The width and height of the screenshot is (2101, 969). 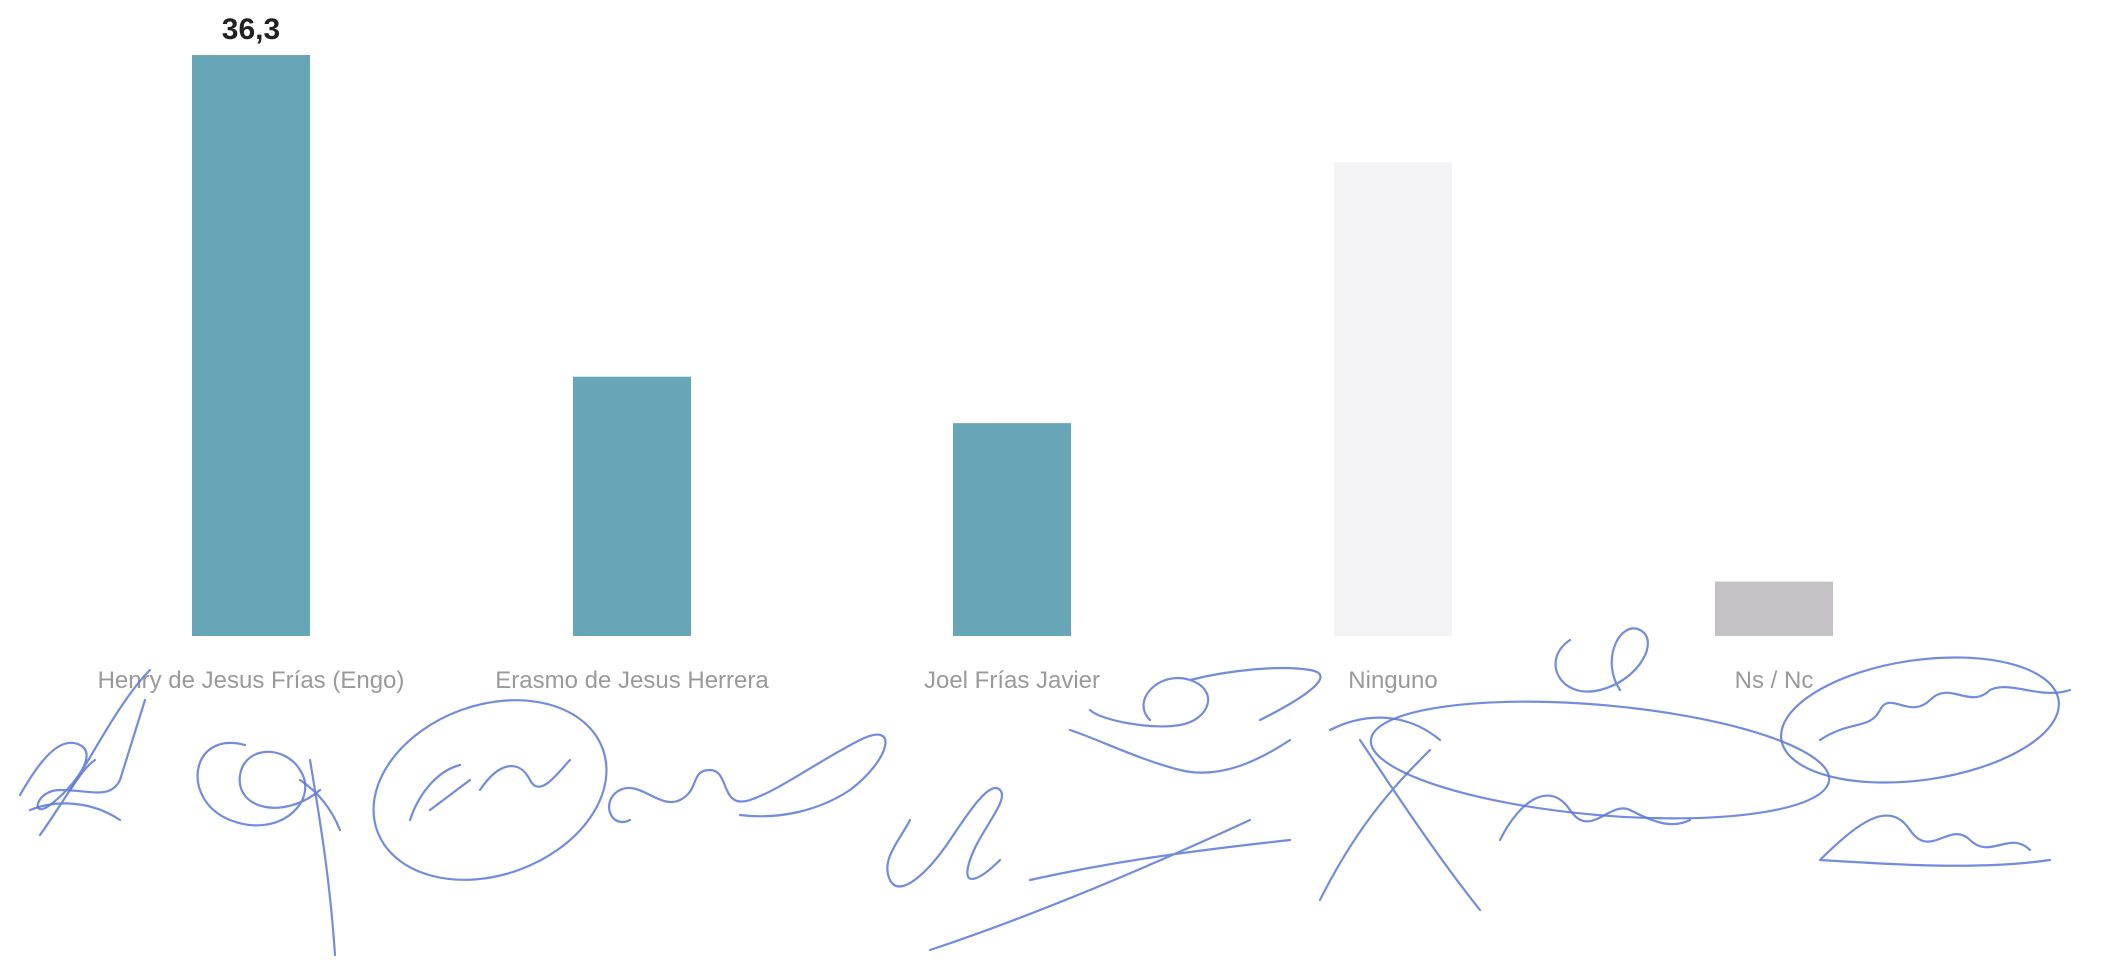 I want to click on category-label-1: Henry de Jesus Frías (Engo), so click(x=251, y=680).